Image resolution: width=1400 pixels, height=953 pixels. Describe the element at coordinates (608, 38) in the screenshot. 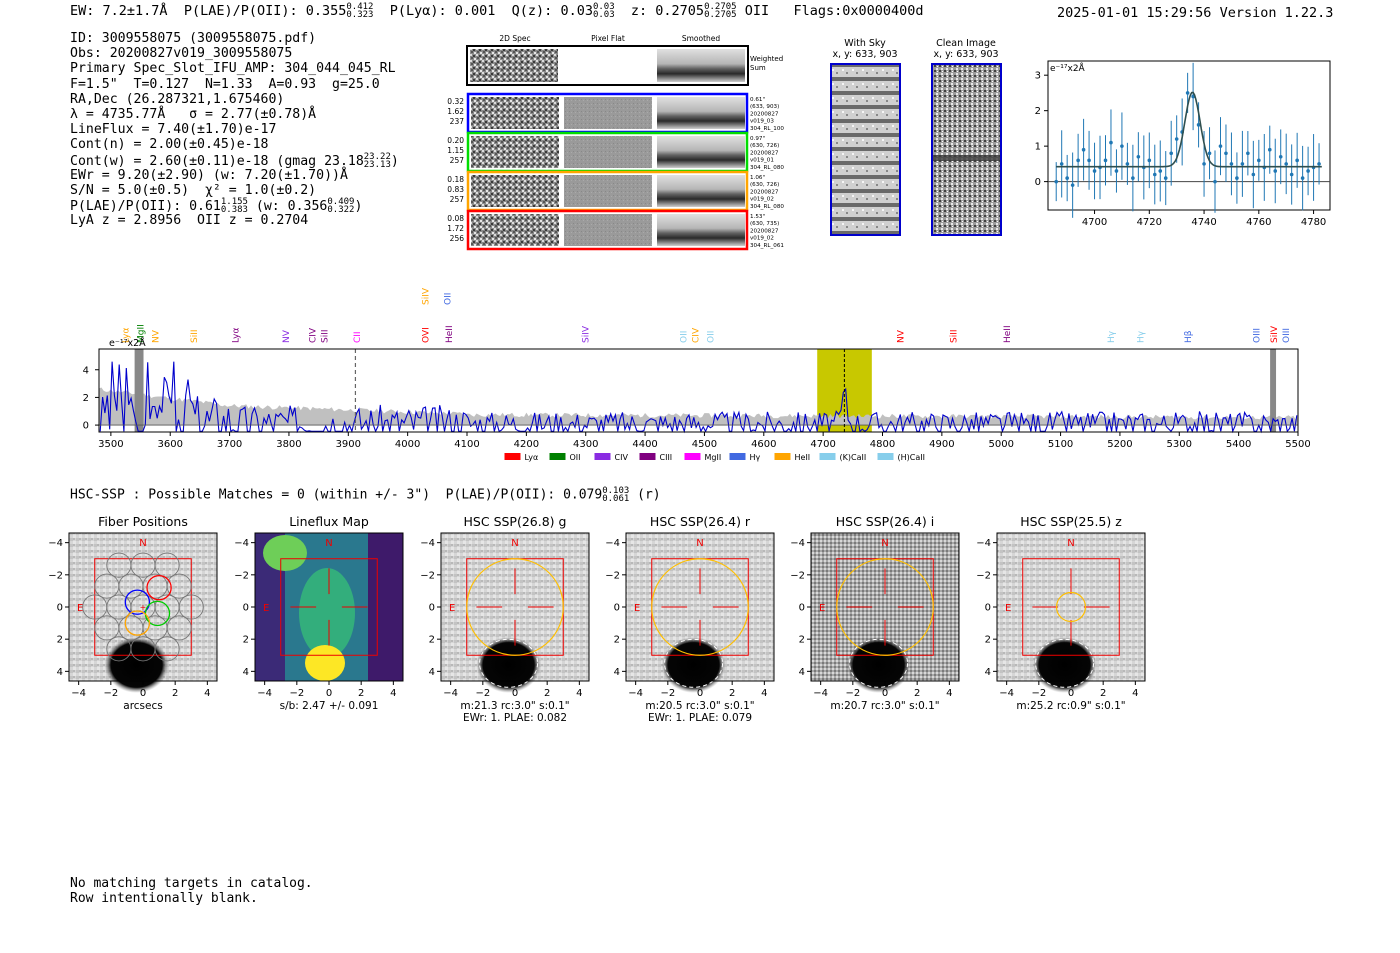

I see `col-title-pixelflat: Pixel Flat` at that location.